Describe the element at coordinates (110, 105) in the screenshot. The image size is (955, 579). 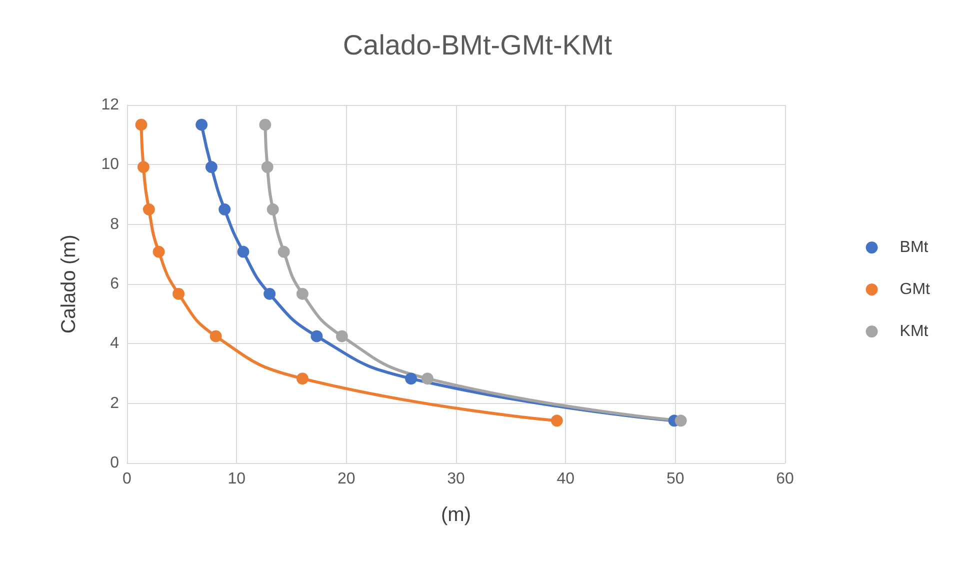
I see `y-tick-label: 12` at that location.